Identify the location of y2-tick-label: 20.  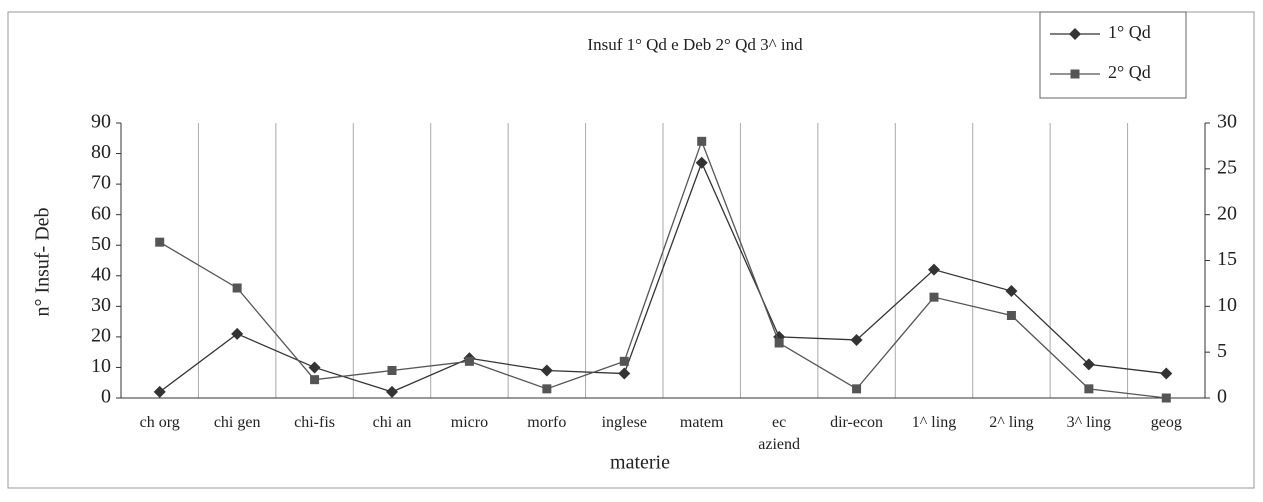
(1227, 213).